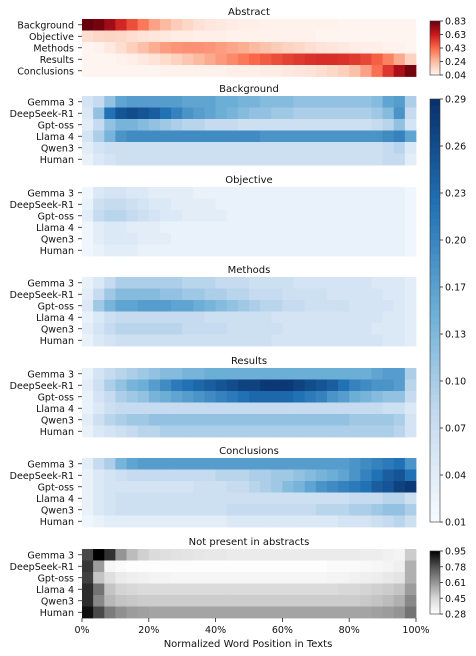 The width and height of the screenshot is (476, 656). Describe the element at coordinates (57, 341) in the screenshot. I see `row-label: Human` at that location.